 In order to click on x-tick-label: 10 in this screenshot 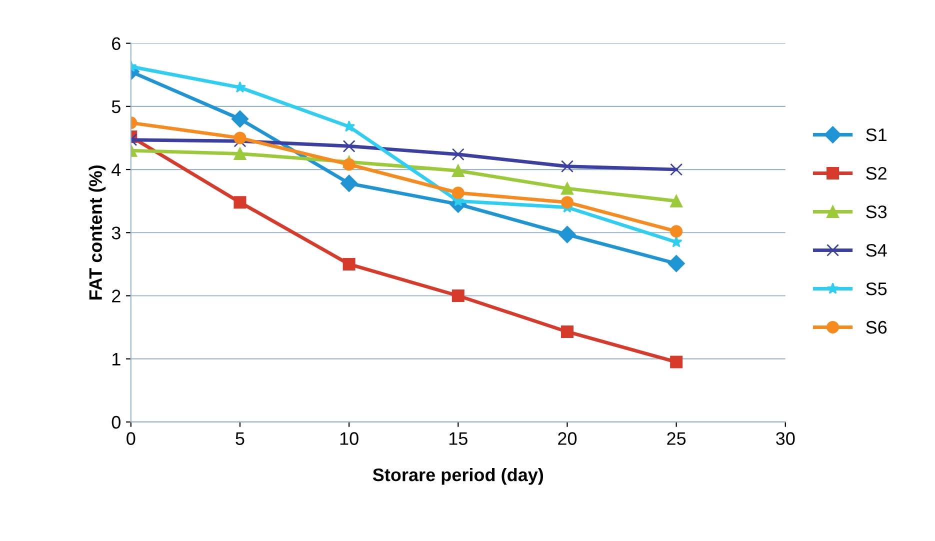, I will do `click(349, 438)`.